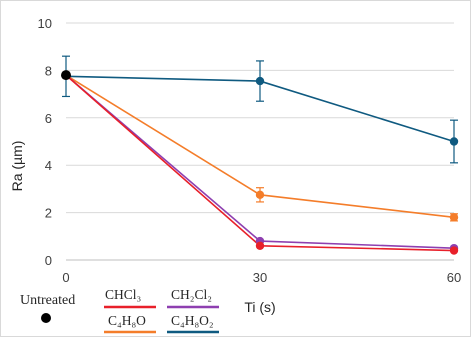 The width and height of the screenshot is (471, 337). I want to click on legend-label-1: CH₂Cl₂, so click(191, 294).